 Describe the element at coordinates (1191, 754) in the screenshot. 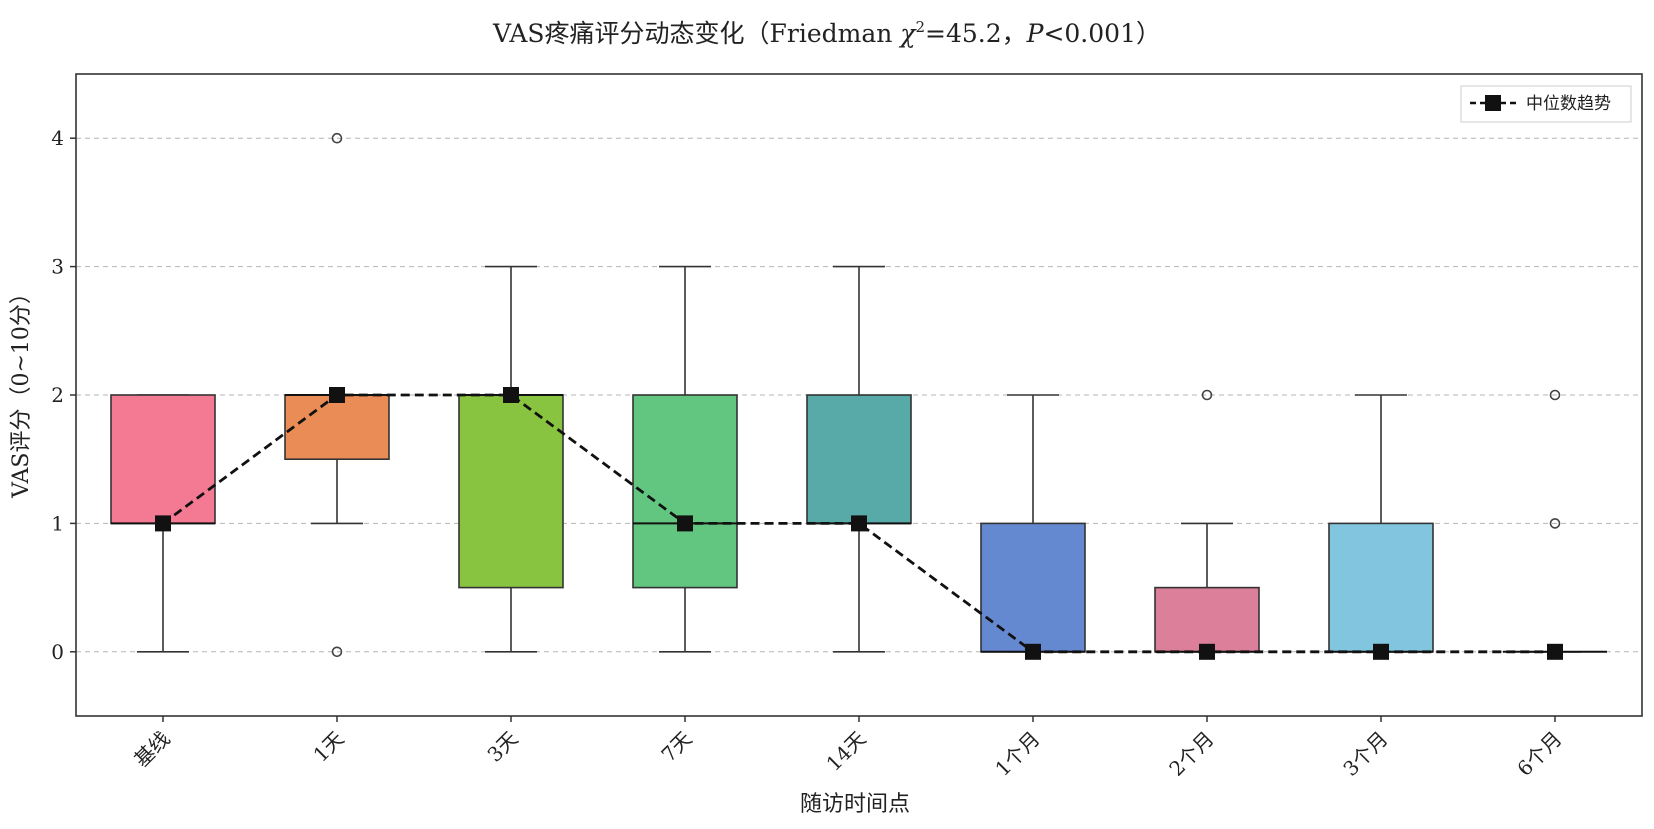

I see `x-tick-label: 2个月` at that location.